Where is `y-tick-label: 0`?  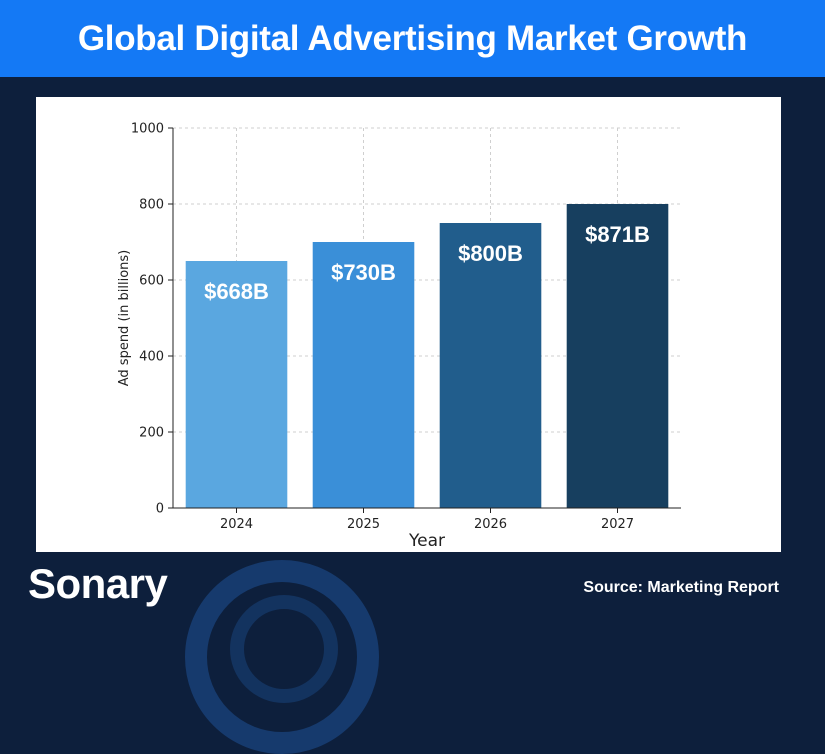
y-tick-label: 0 is located at coordinates (160, 509).